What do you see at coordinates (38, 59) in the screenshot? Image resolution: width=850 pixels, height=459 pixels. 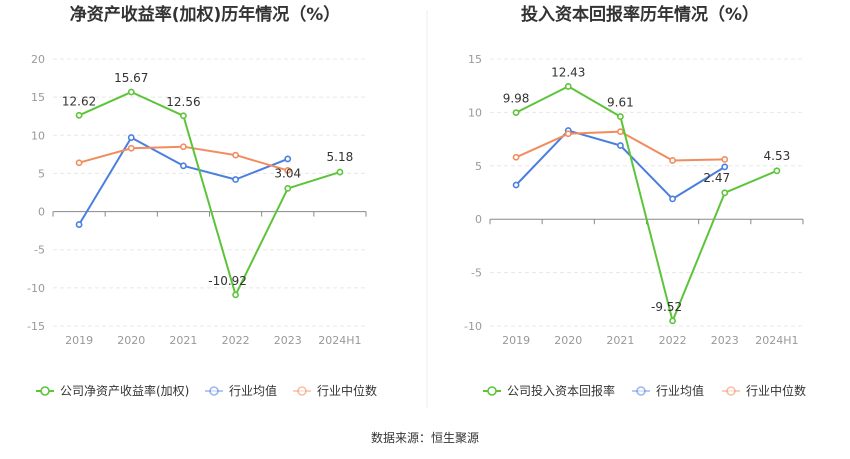 I see `chart1-y-tick-label: 20` at bounding box center [38, 59].